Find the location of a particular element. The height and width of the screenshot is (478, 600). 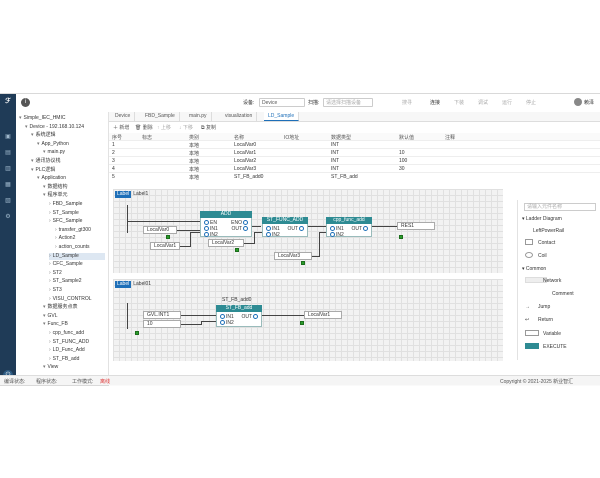

info-icon: i is located at coordinates (25, 102).